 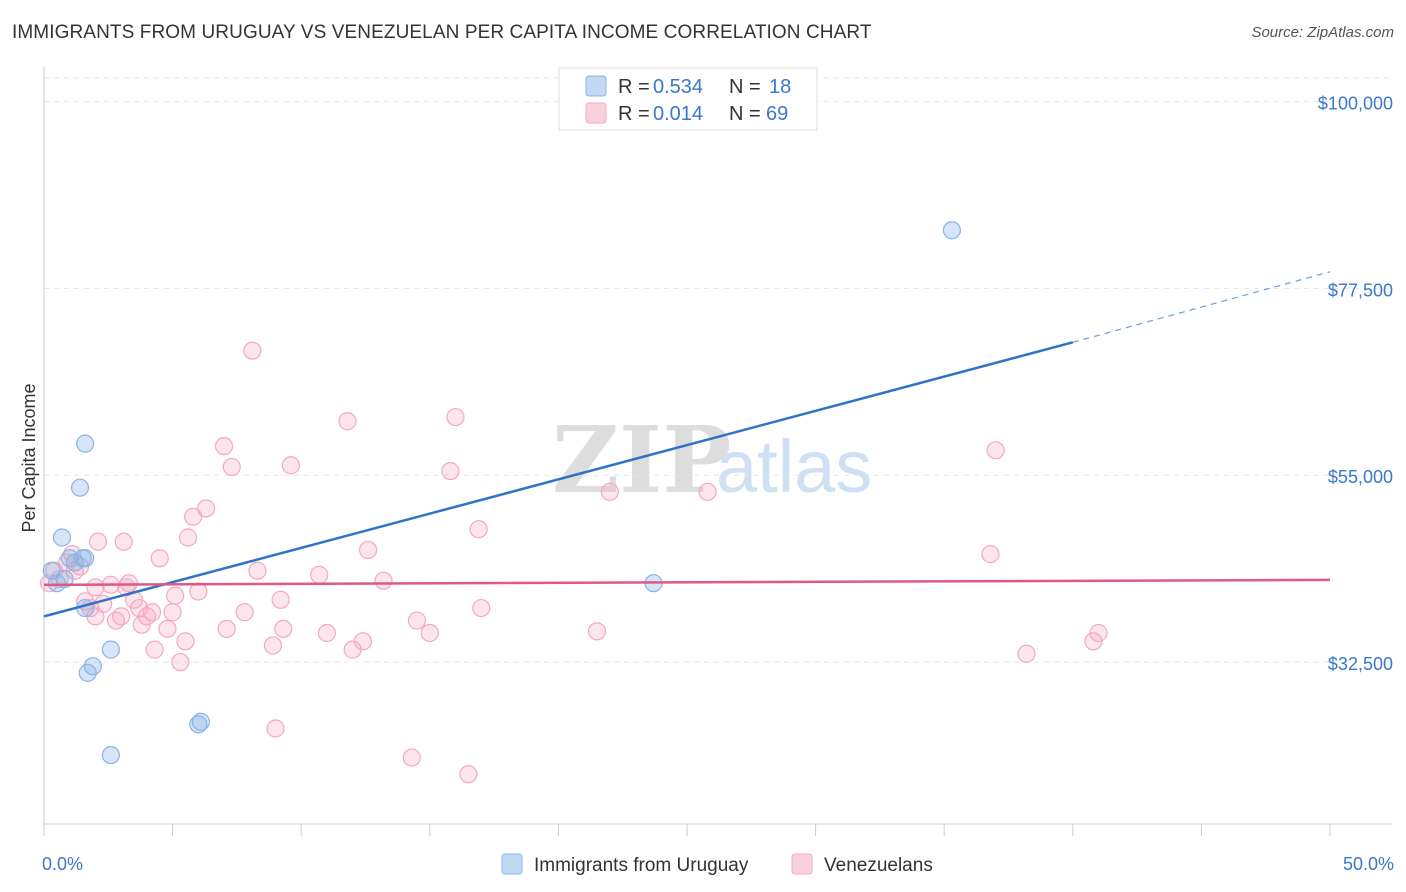 I want to click on y-tick-label-0: $100,000, so click(x=1355, y=104).